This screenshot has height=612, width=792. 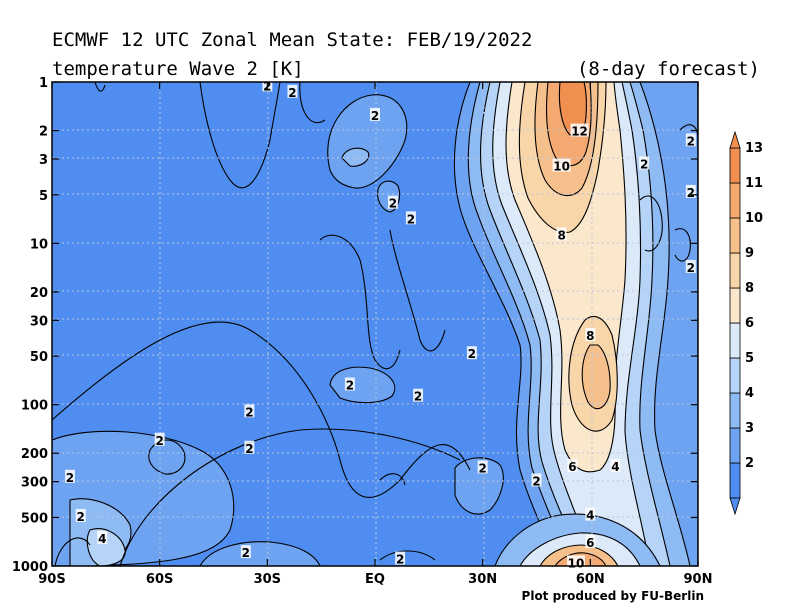 What do you see at coordinates (749, 288) in the screenshot?
I see `colorbar-tick-label: 8` at bounding box center [749, 288].